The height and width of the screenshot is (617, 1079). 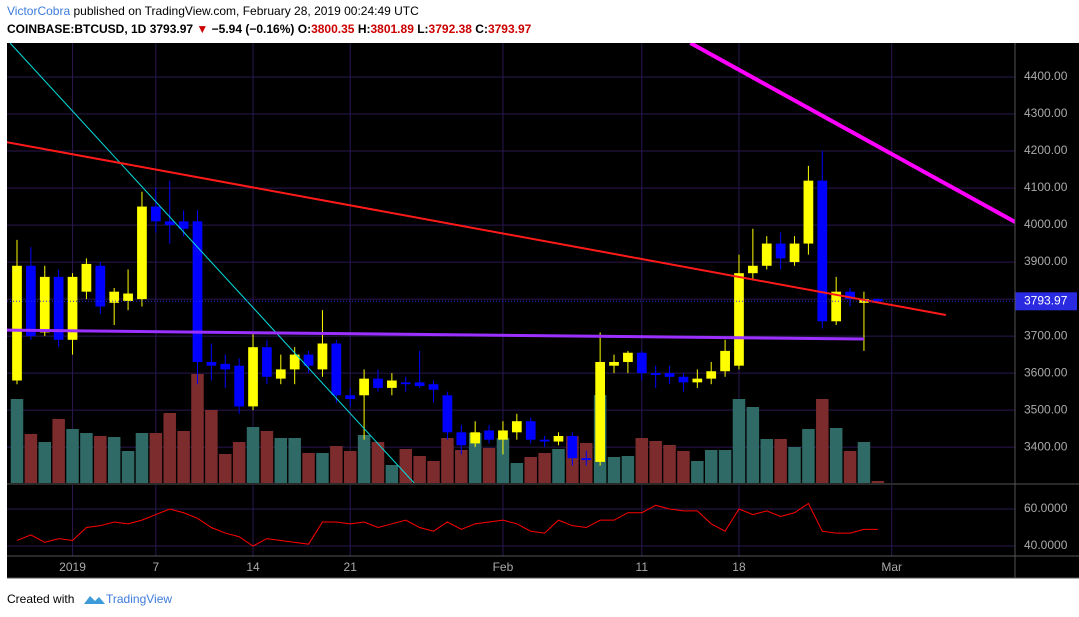 I want to click on close-label: C:, so click(x=481, y=29).